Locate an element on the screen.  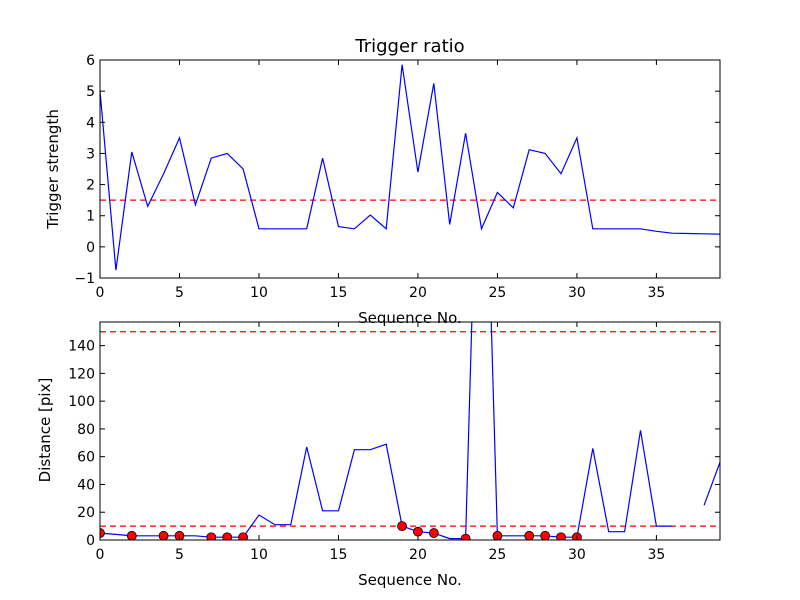
top-x-tick-label: 10 is located at coordinates (259, 293).